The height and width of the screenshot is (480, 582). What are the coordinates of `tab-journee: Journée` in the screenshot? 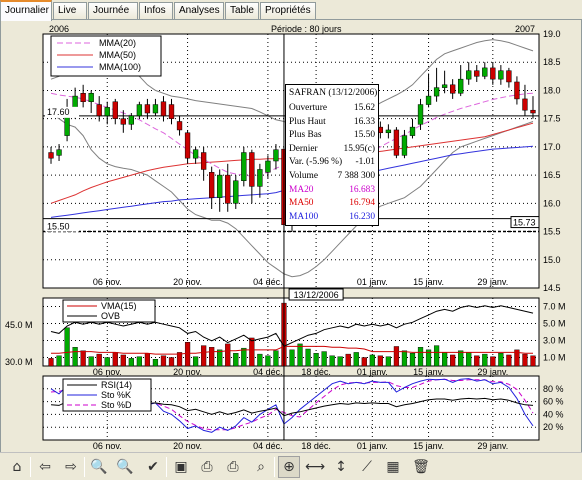 It's located at (113, 10).